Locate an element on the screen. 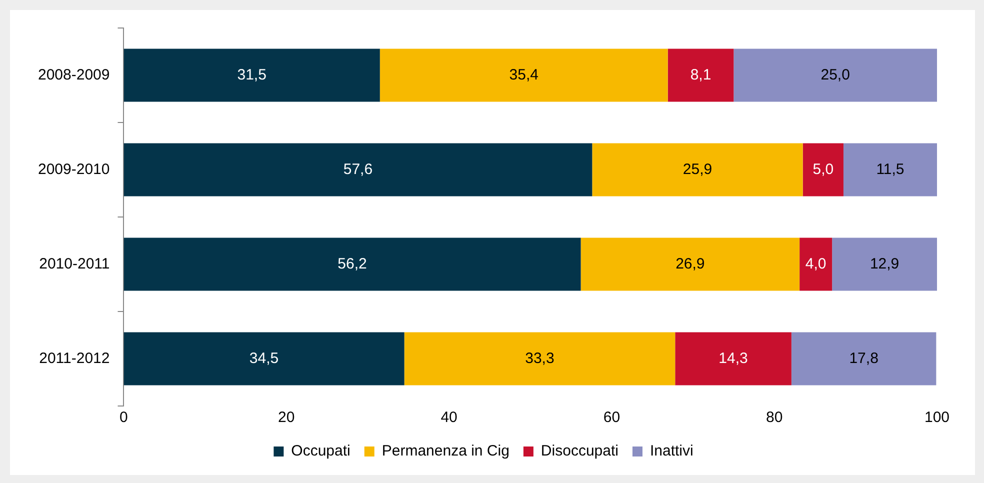 Image resolution: width=984 pixels, height=483 pixels. data-label: 14,3 is located at coordinates (733, 358).